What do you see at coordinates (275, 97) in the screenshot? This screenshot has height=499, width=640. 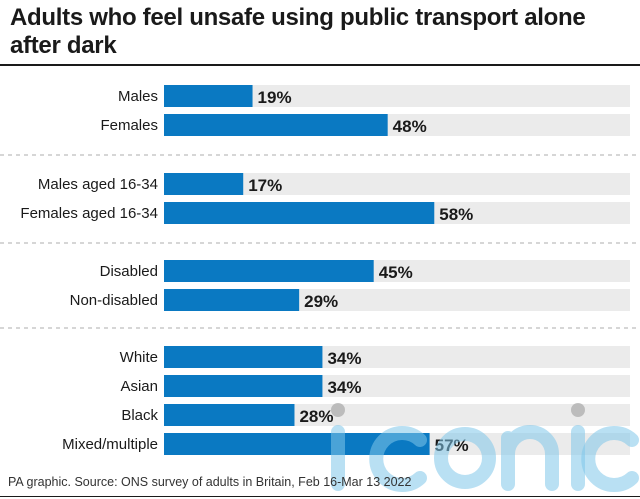 I see `value-label: 19%` at bounding box center [275, 97].